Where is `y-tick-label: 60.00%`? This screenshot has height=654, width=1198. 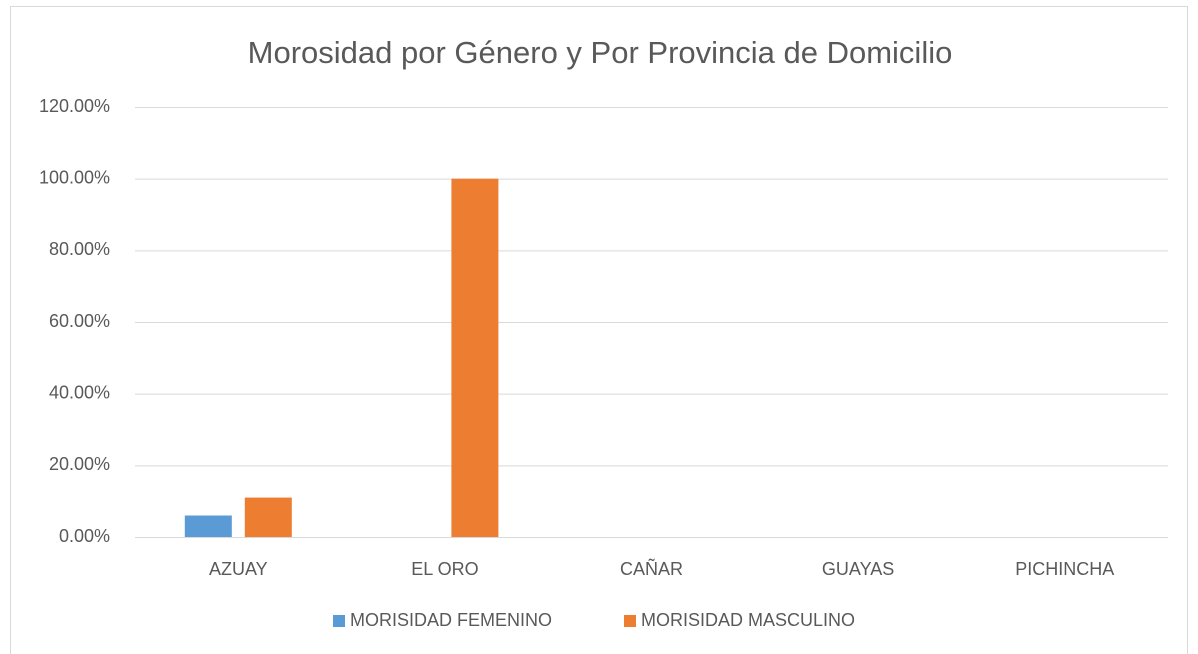 y-tick-label: 60.00% is located at coordinates (79, 321).